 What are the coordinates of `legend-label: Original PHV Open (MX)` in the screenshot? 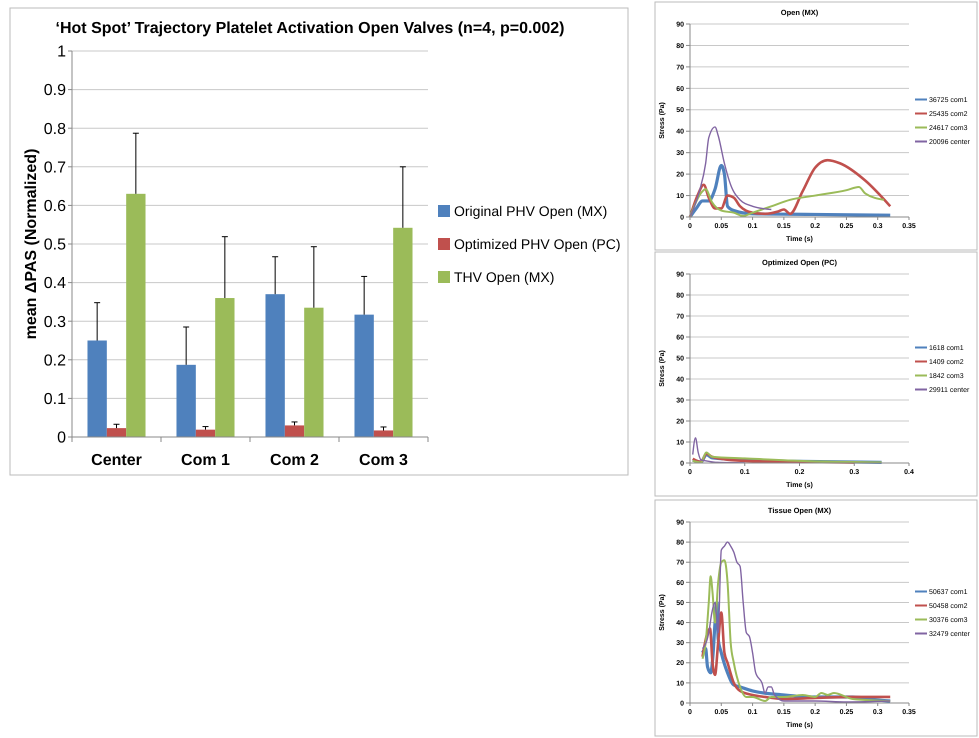 It's located at (531, 210).